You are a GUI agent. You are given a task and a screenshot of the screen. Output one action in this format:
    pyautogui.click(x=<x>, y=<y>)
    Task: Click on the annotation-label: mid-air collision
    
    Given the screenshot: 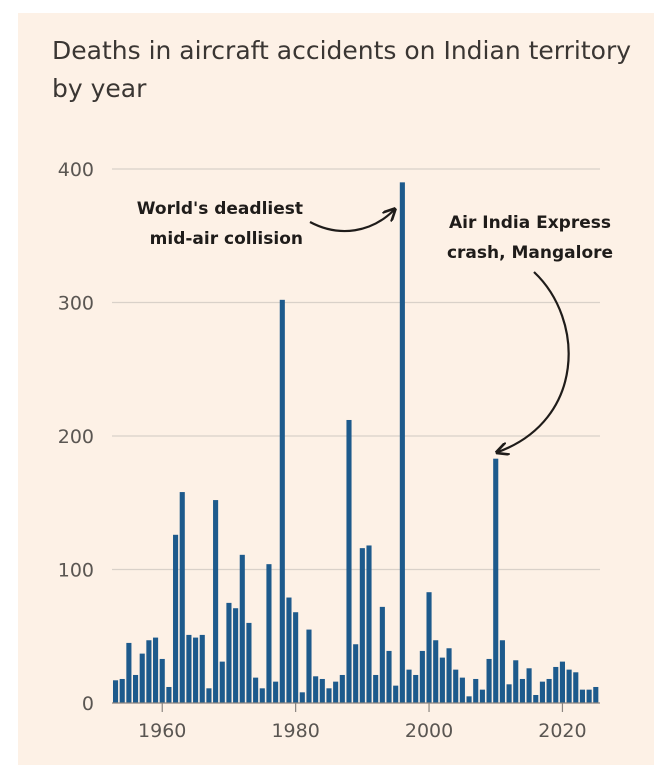 What is the action you would take?
    pyautogui.click(x=226, y=239)
    